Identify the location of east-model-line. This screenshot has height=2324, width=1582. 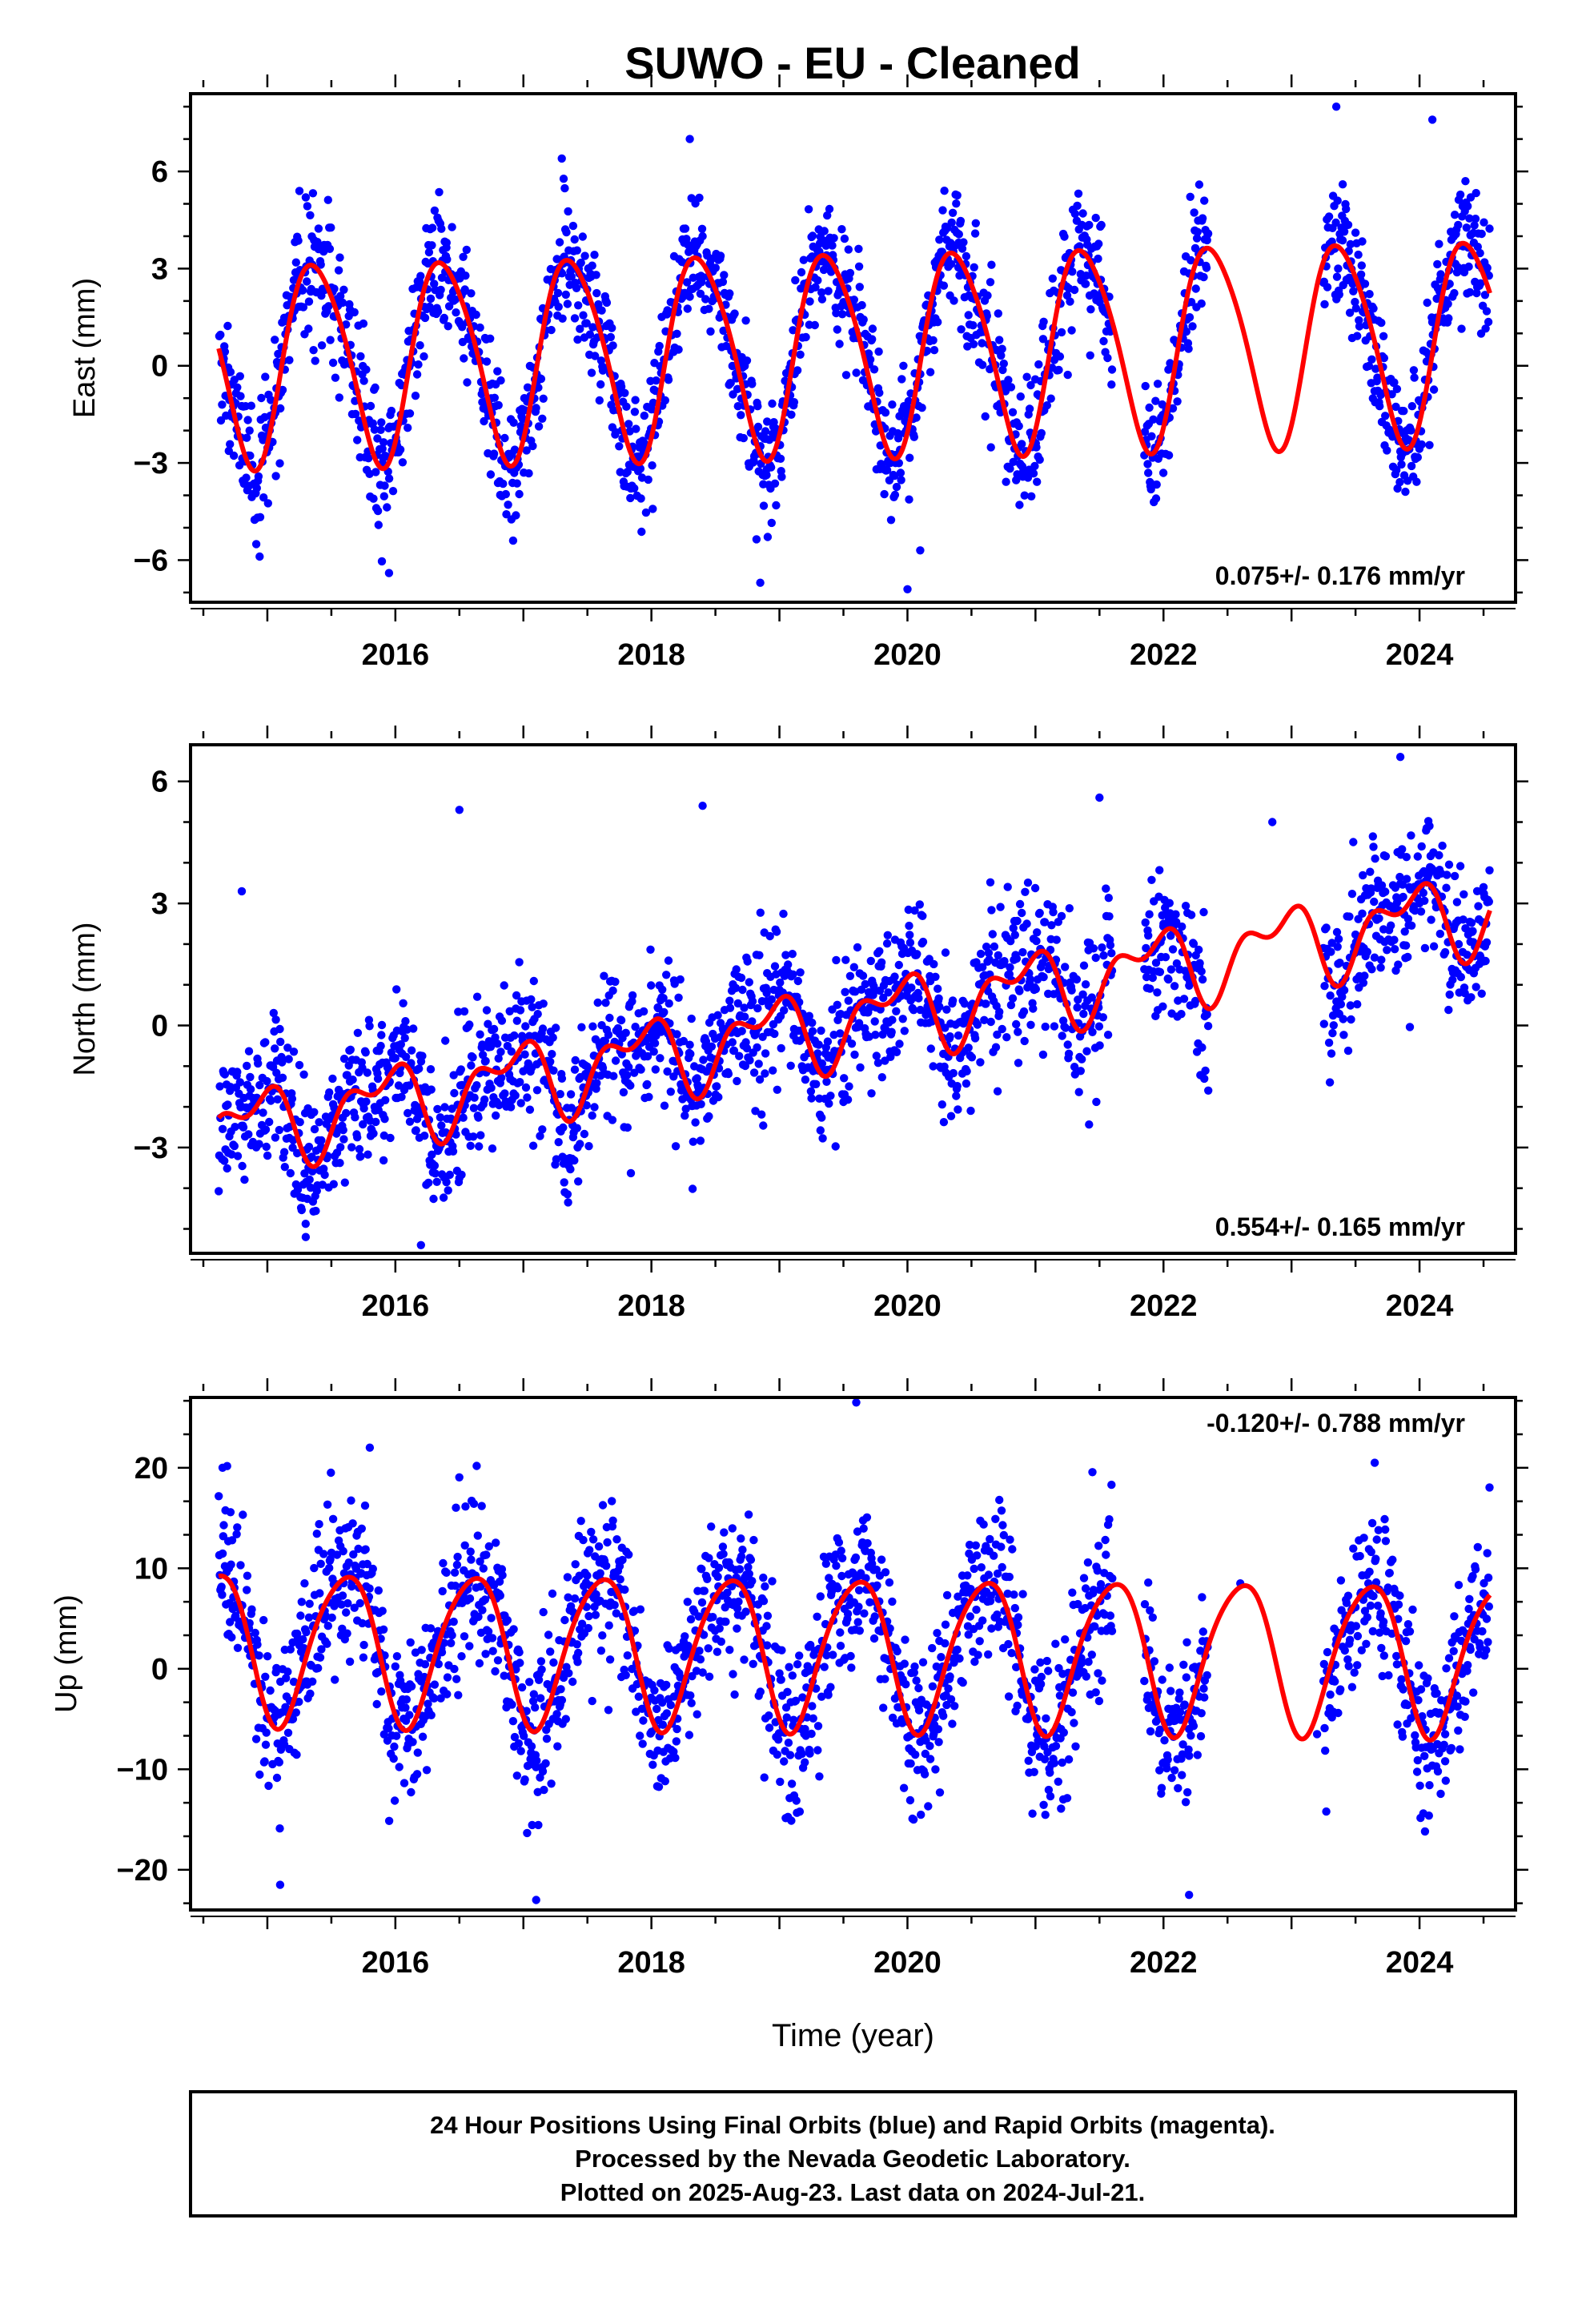
(854, 357).